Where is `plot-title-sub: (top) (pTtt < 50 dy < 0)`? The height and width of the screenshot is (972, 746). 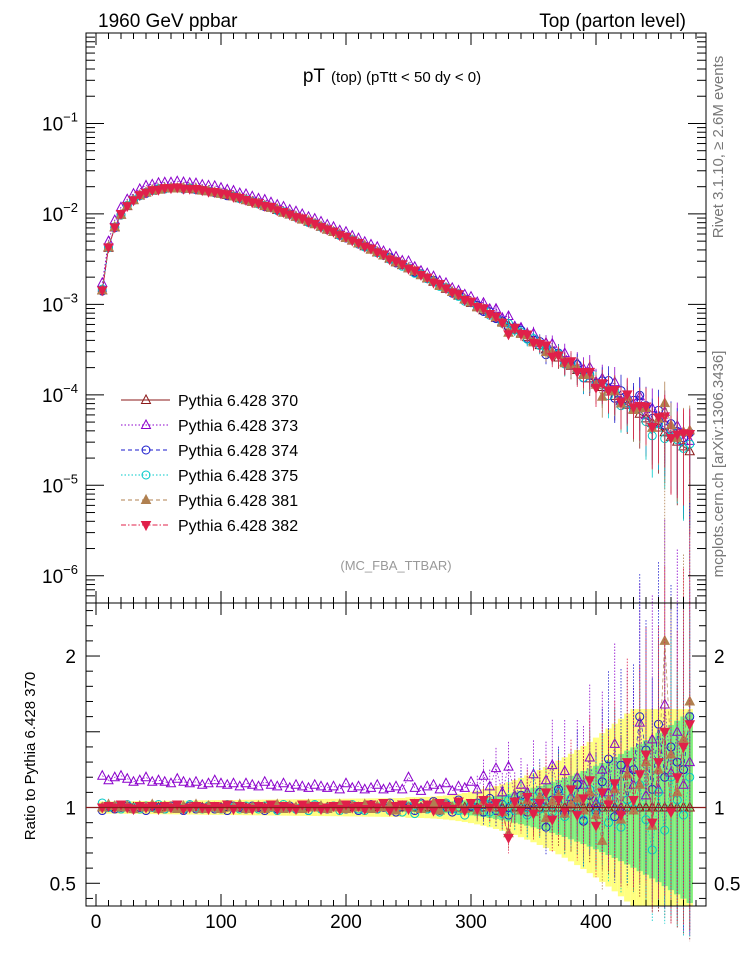
plot-title-sub: (top) (pTtt < 50 dy < 0) is located at coordinates (406, 77).